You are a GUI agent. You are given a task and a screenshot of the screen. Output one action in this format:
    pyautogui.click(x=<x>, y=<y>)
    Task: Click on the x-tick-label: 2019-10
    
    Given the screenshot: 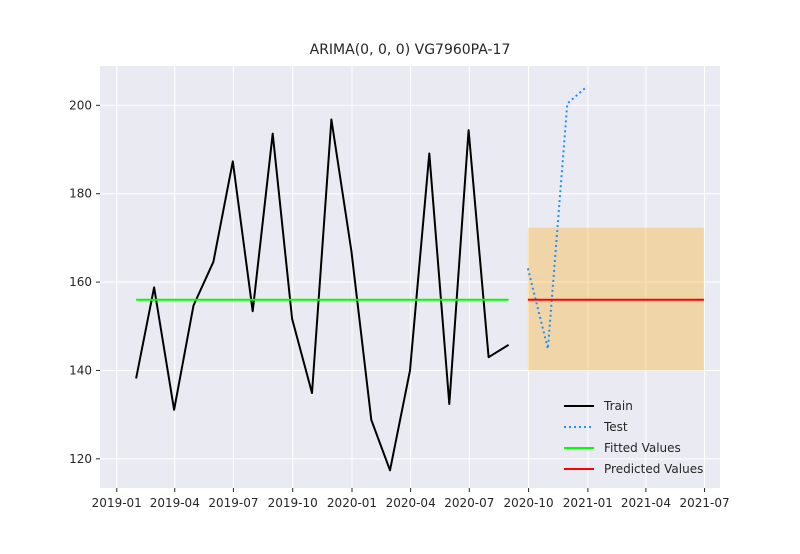 What is the action you would take?
    pyautogui.click(x=293, y=503)
    